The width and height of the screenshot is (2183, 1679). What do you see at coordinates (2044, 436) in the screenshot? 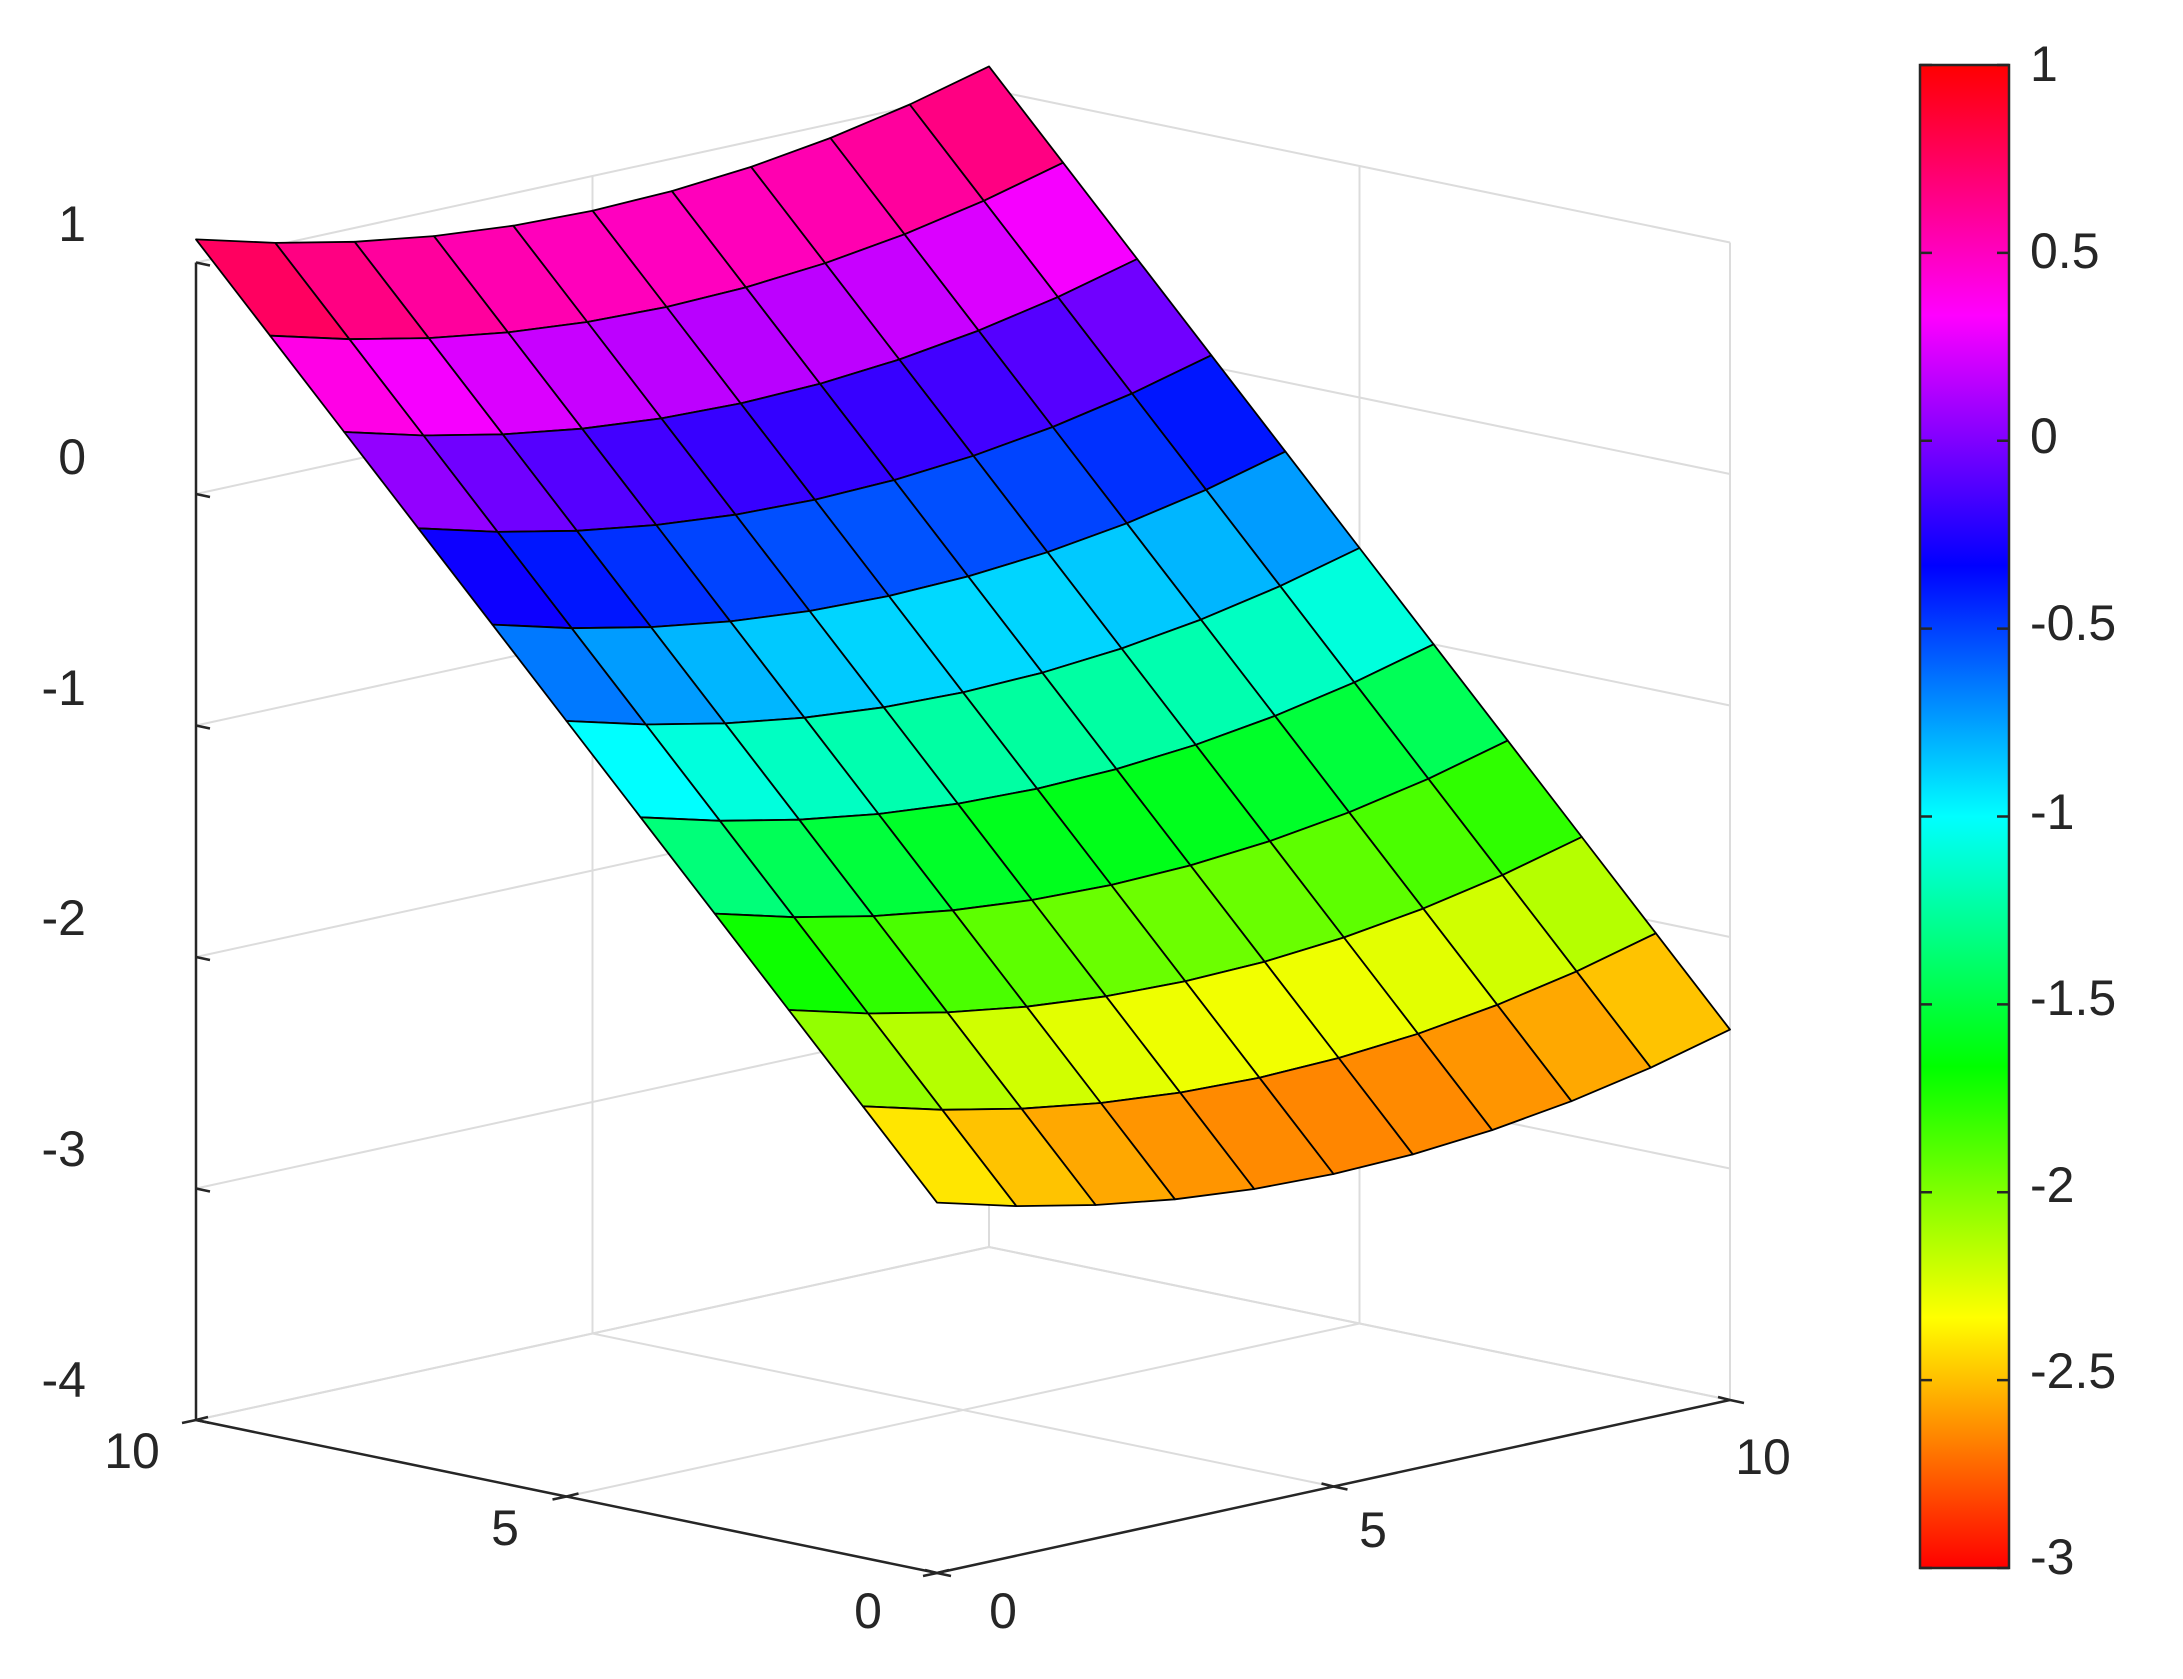
I see `colorbar-tick-label: 0` at bounding box center [2044, 436].